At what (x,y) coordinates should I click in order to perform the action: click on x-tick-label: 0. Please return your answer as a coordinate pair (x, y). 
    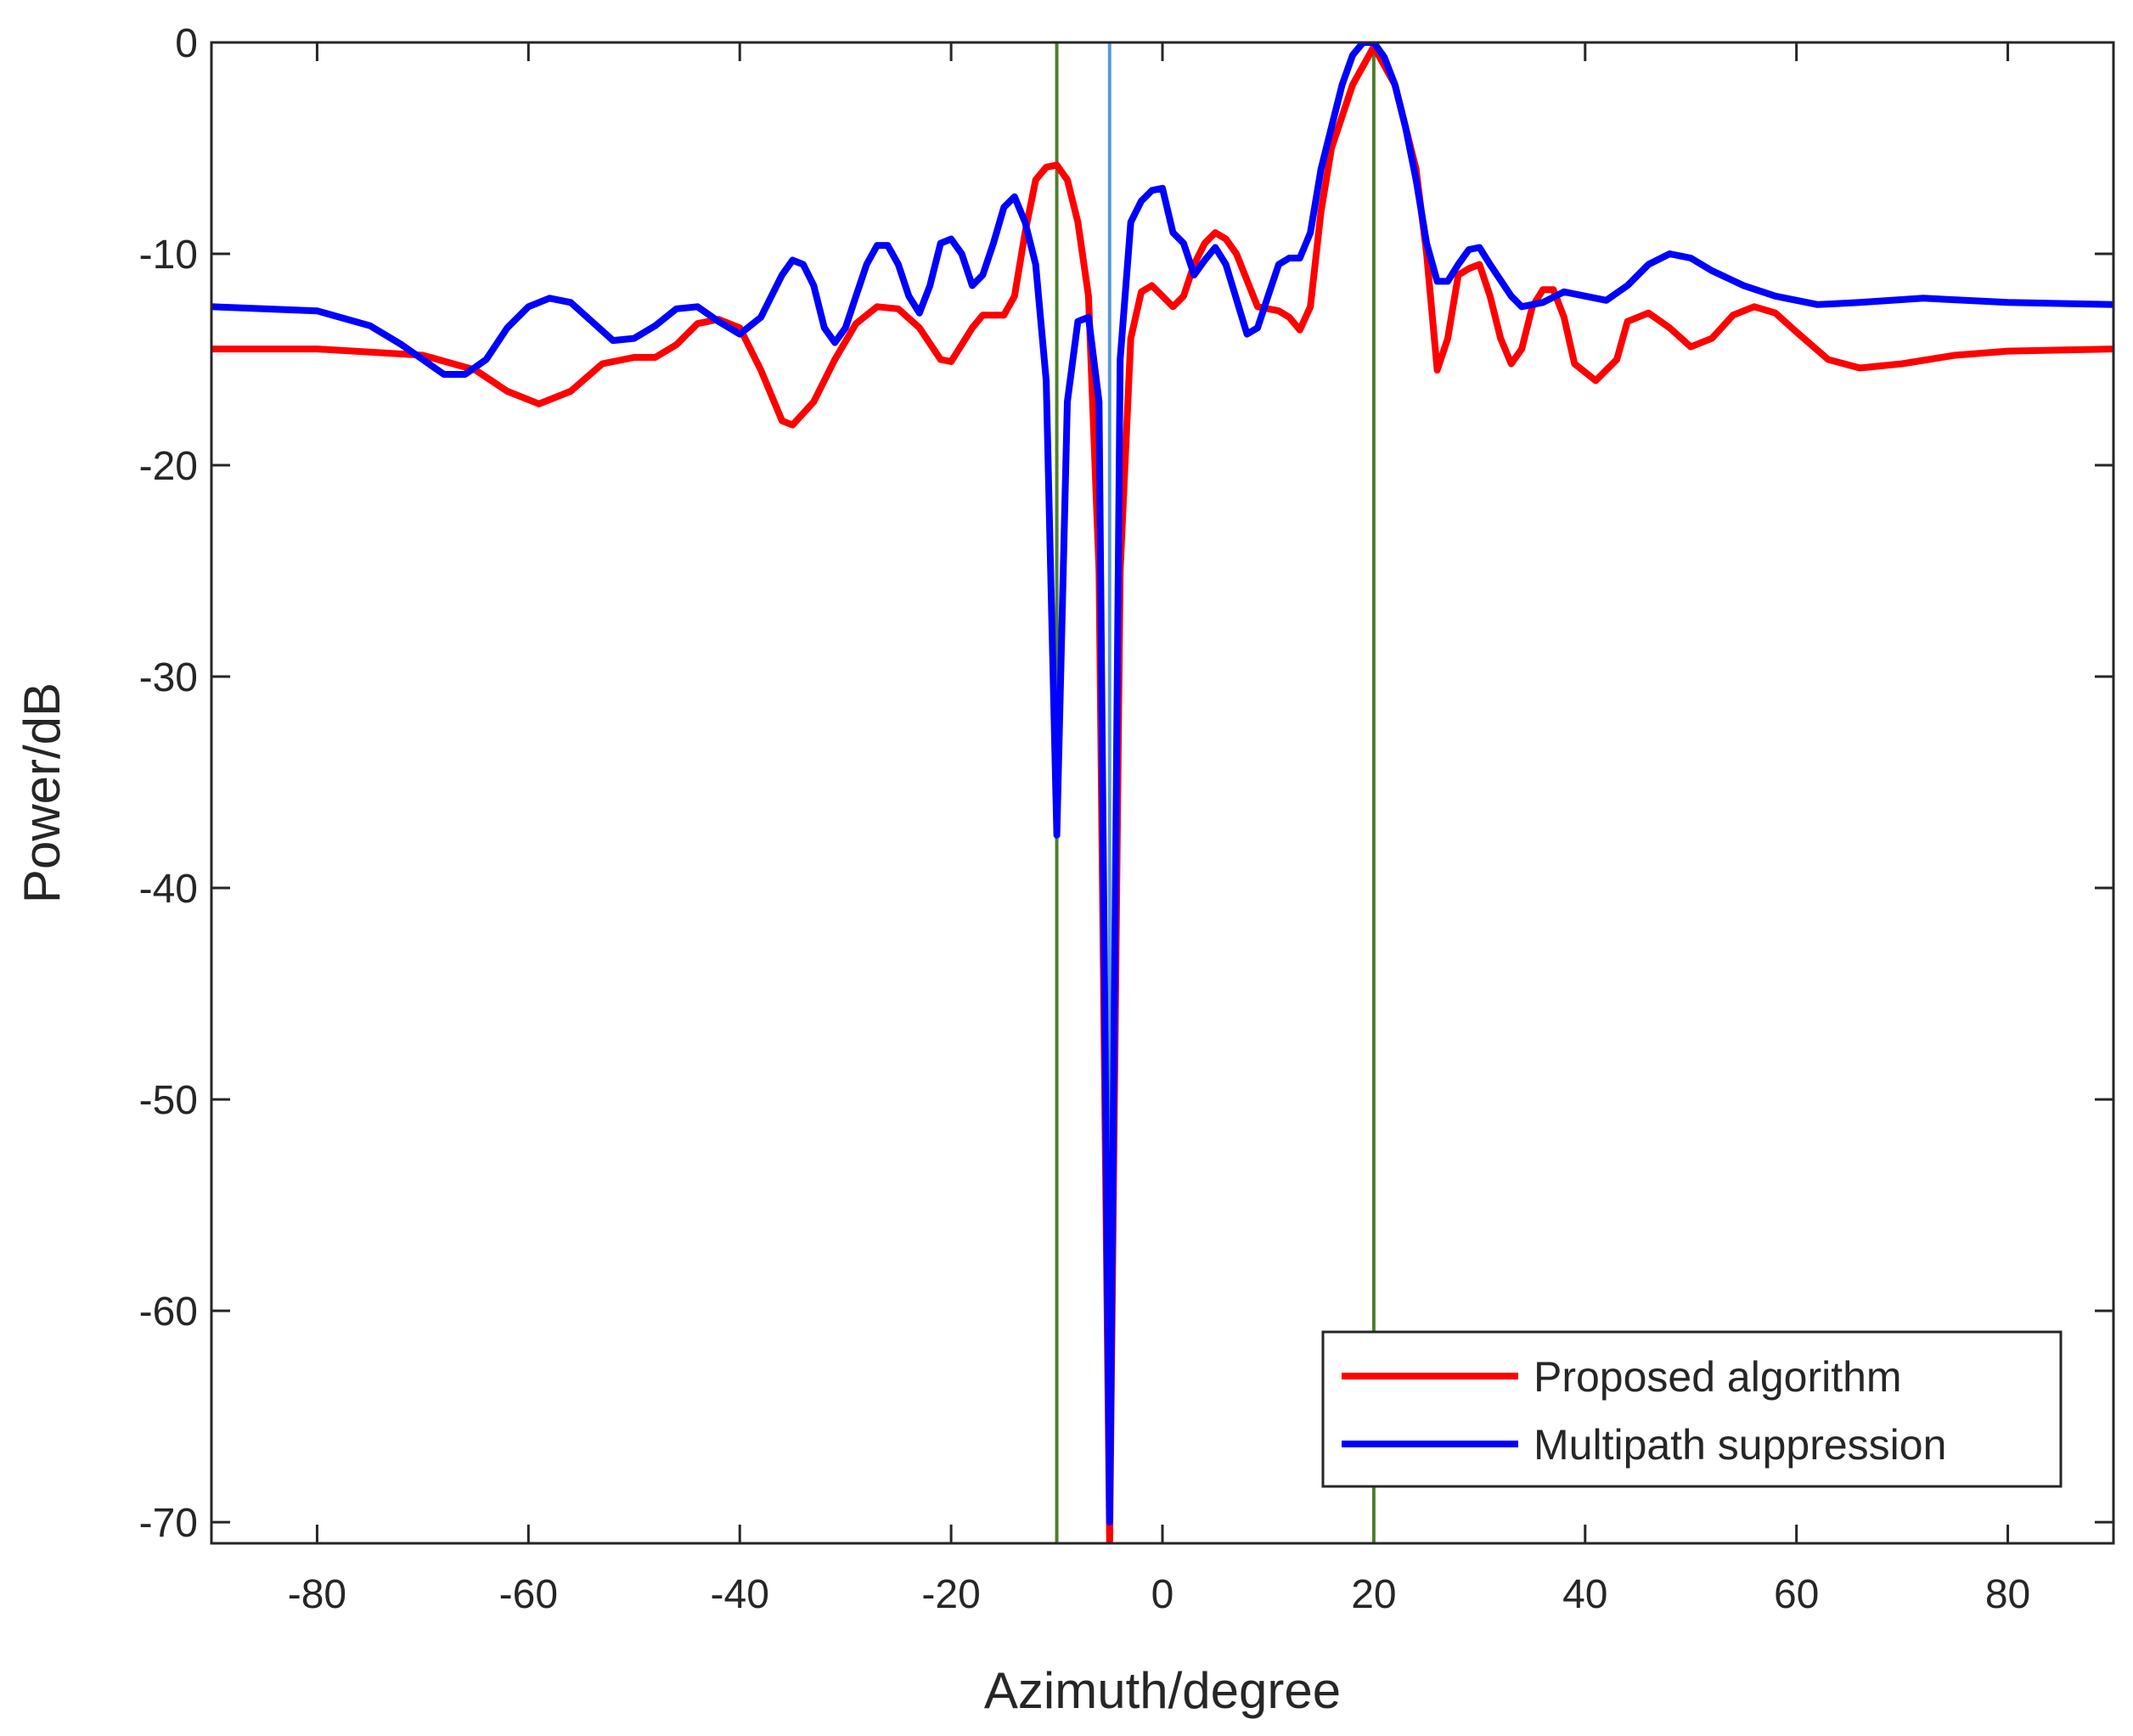
    Looking at the image, I should click on (1162, 1595).